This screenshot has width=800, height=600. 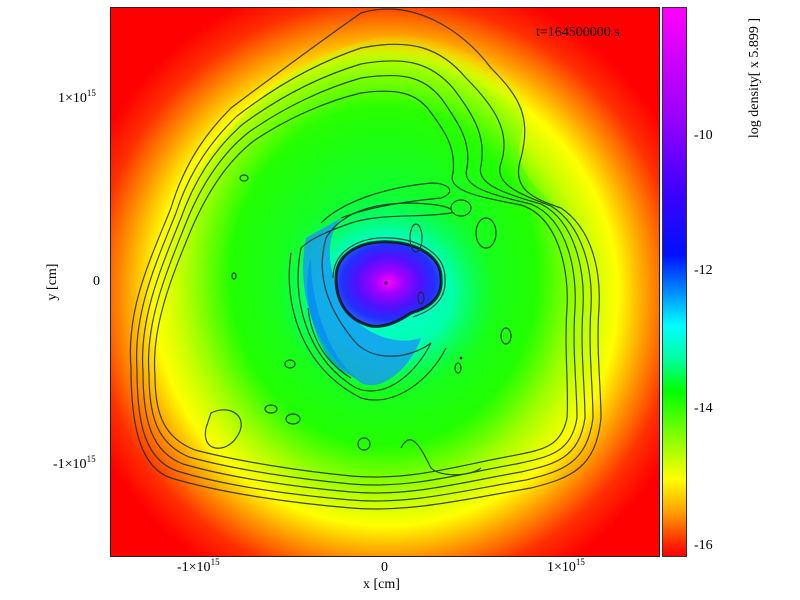 What do you see at coordinates (578, 32) in the screenshot?
I see `time-annotation: t=164500000 s` at bounding box center [578, 32].